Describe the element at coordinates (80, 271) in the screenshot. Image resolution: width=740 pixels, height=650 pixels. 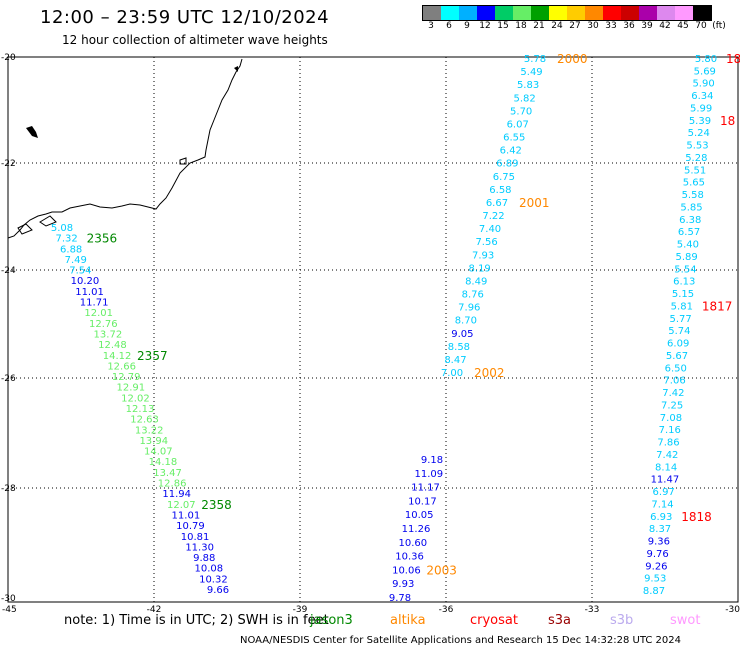
I see `swh-value: 7.54` at that location.